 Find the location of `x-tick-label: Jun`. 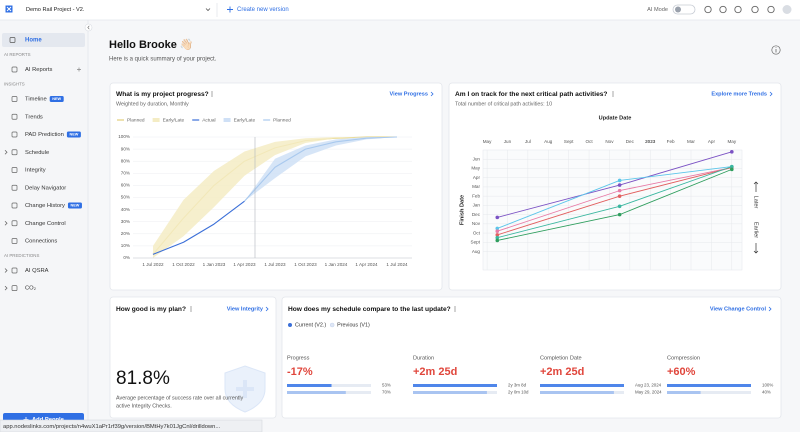

x-tick-label: Jun is located at coordinates (508, 141).